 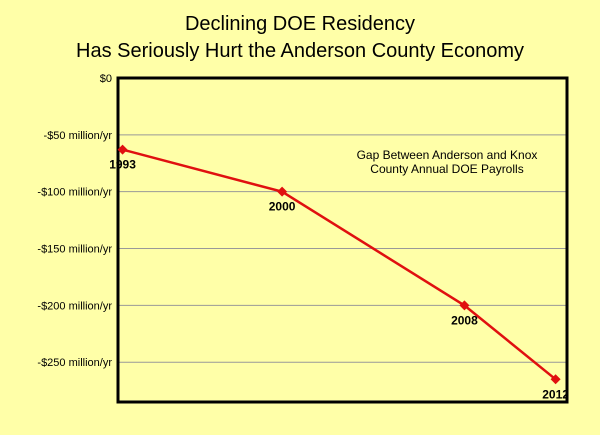 What do you see at coordinates (106, 79) in the screenshot?
I see `y-tick-label: $0` at bounding box center [106, 79].